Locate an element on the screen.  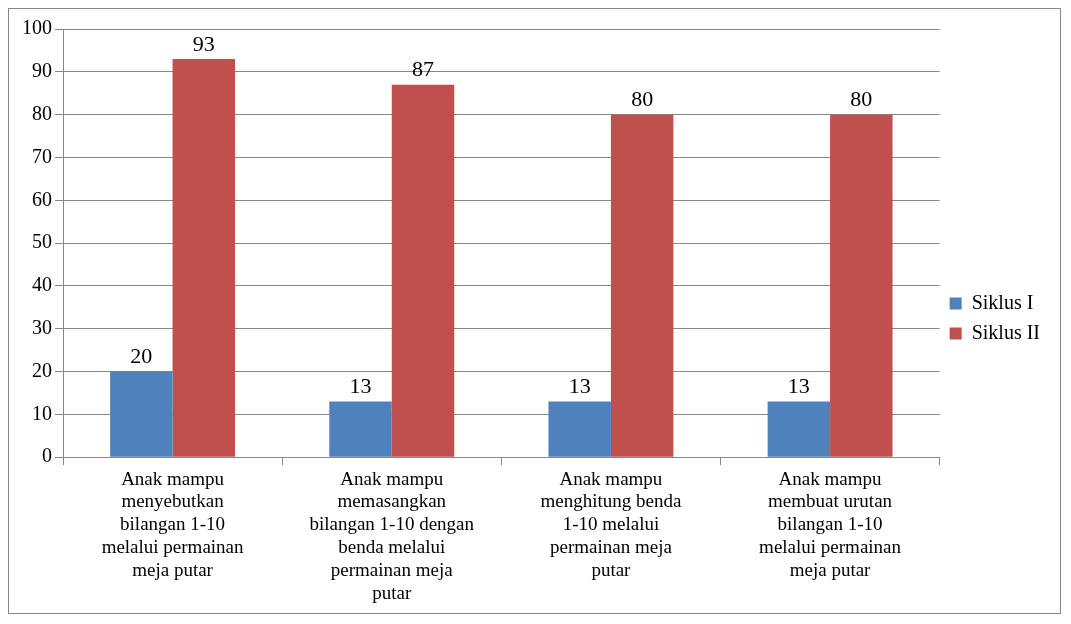
y-tick-label: 30 is located at coordinates (42, 326).